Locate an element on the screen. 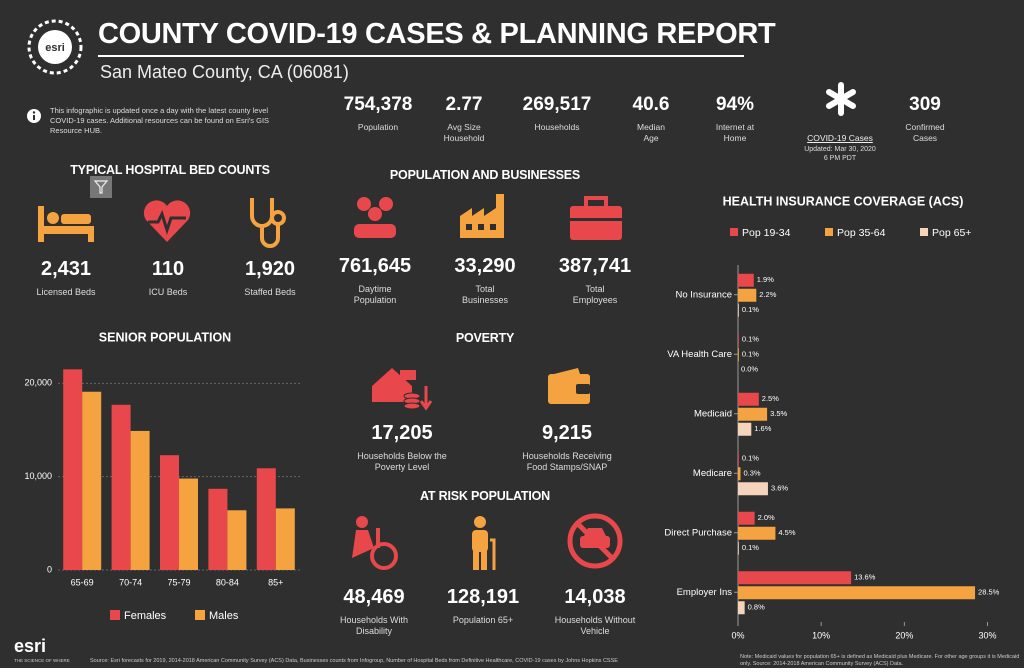  stat-value: 33,290 is located at coordinates (485, 266).